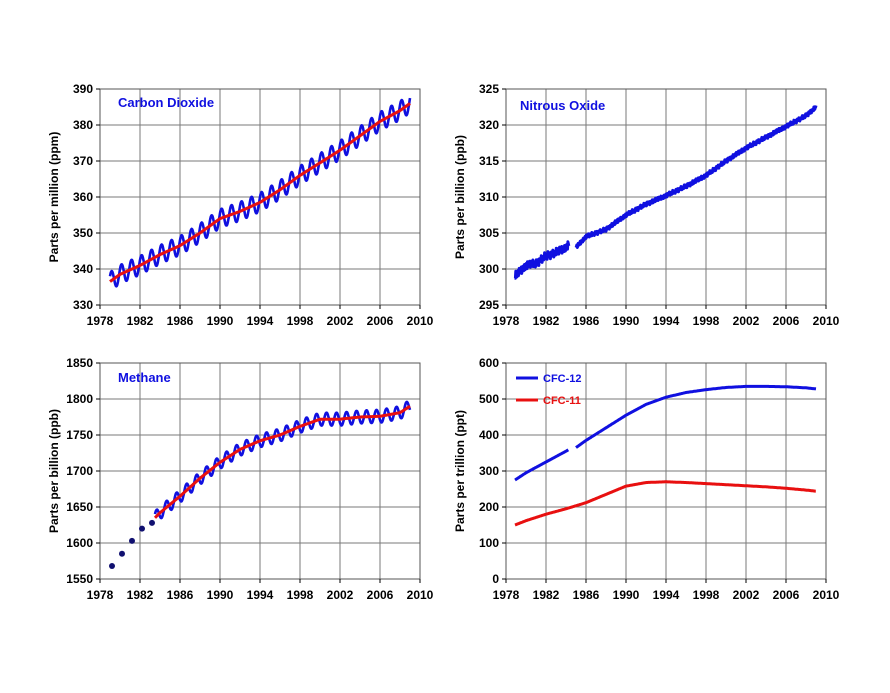  I want to click on y-tick-label: 315, so click(489, 161).